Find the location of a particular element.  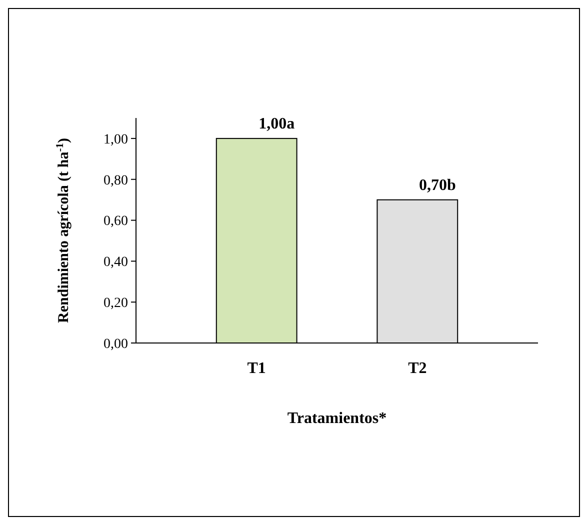

data-label: 1,00a is located at coordinates (276, 123).